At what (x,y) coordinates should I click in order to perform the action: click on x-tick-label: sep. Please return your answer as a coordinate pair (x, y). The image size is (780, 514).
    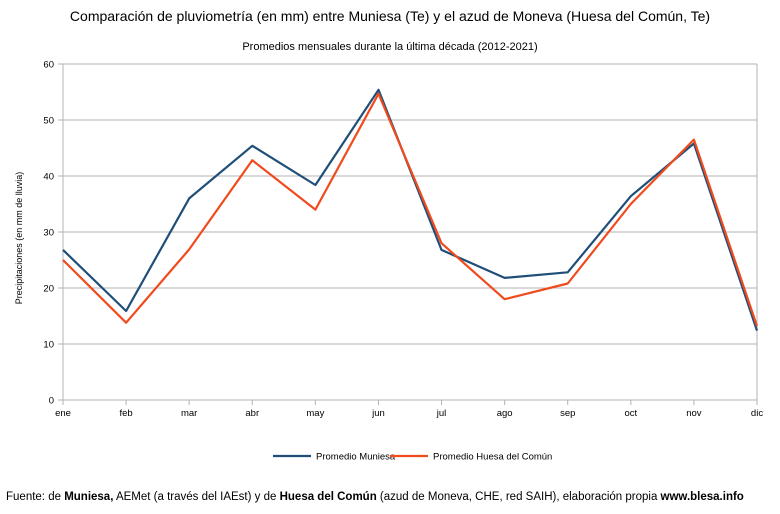
    Looking at the image, I should click on (567, 413).